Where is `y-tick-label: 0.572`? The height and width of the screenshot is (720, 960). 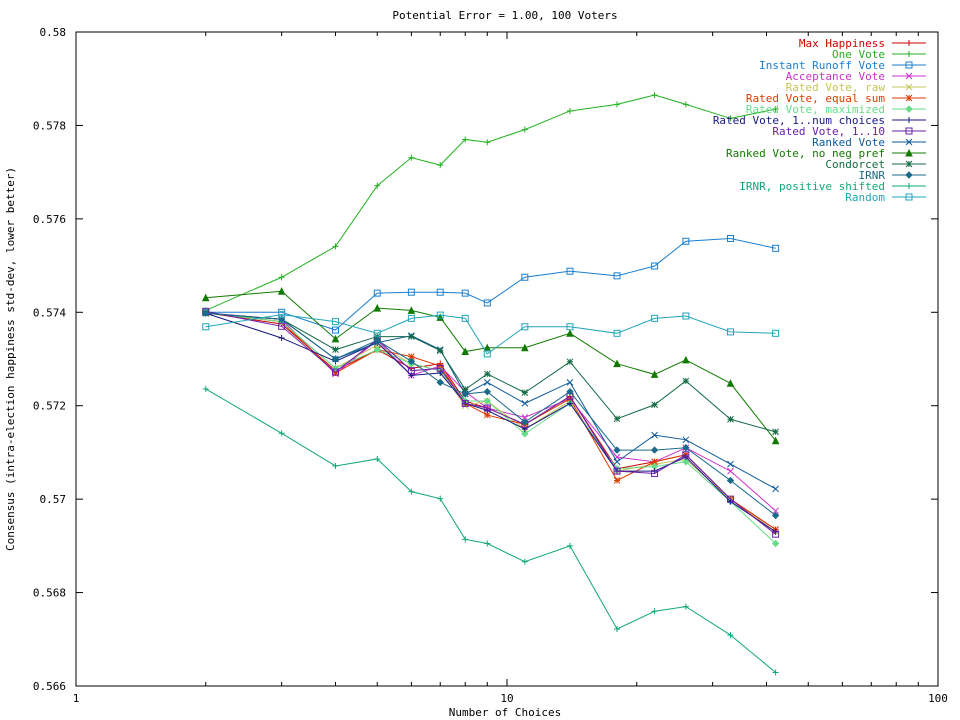
y-tick-label: 0.572 is located at coordinates (49, 406).